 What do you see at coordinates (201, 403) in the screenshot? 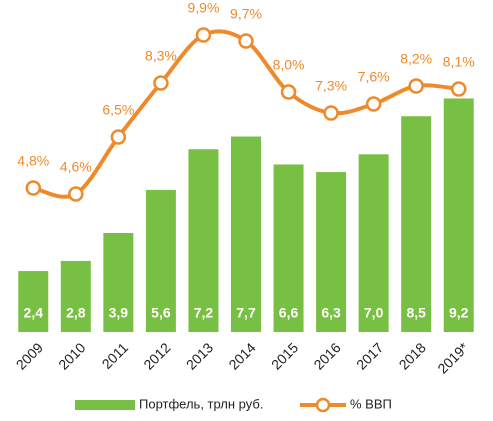
I see `legend-label: Портфель, трлн руб.` at bounding box center [201, 403].